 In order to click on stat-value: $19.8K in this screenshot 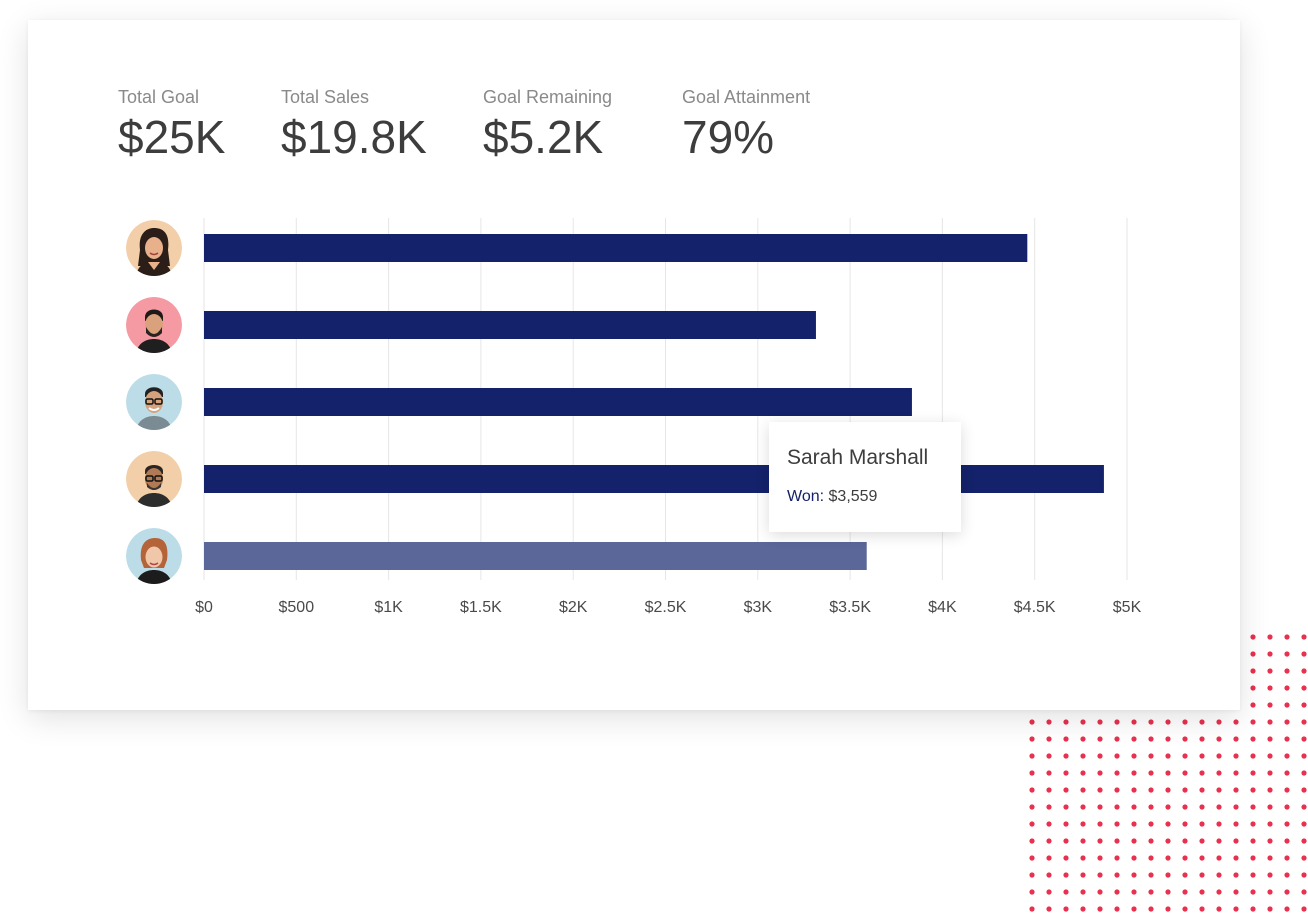, I will do `click(354, 137)`.